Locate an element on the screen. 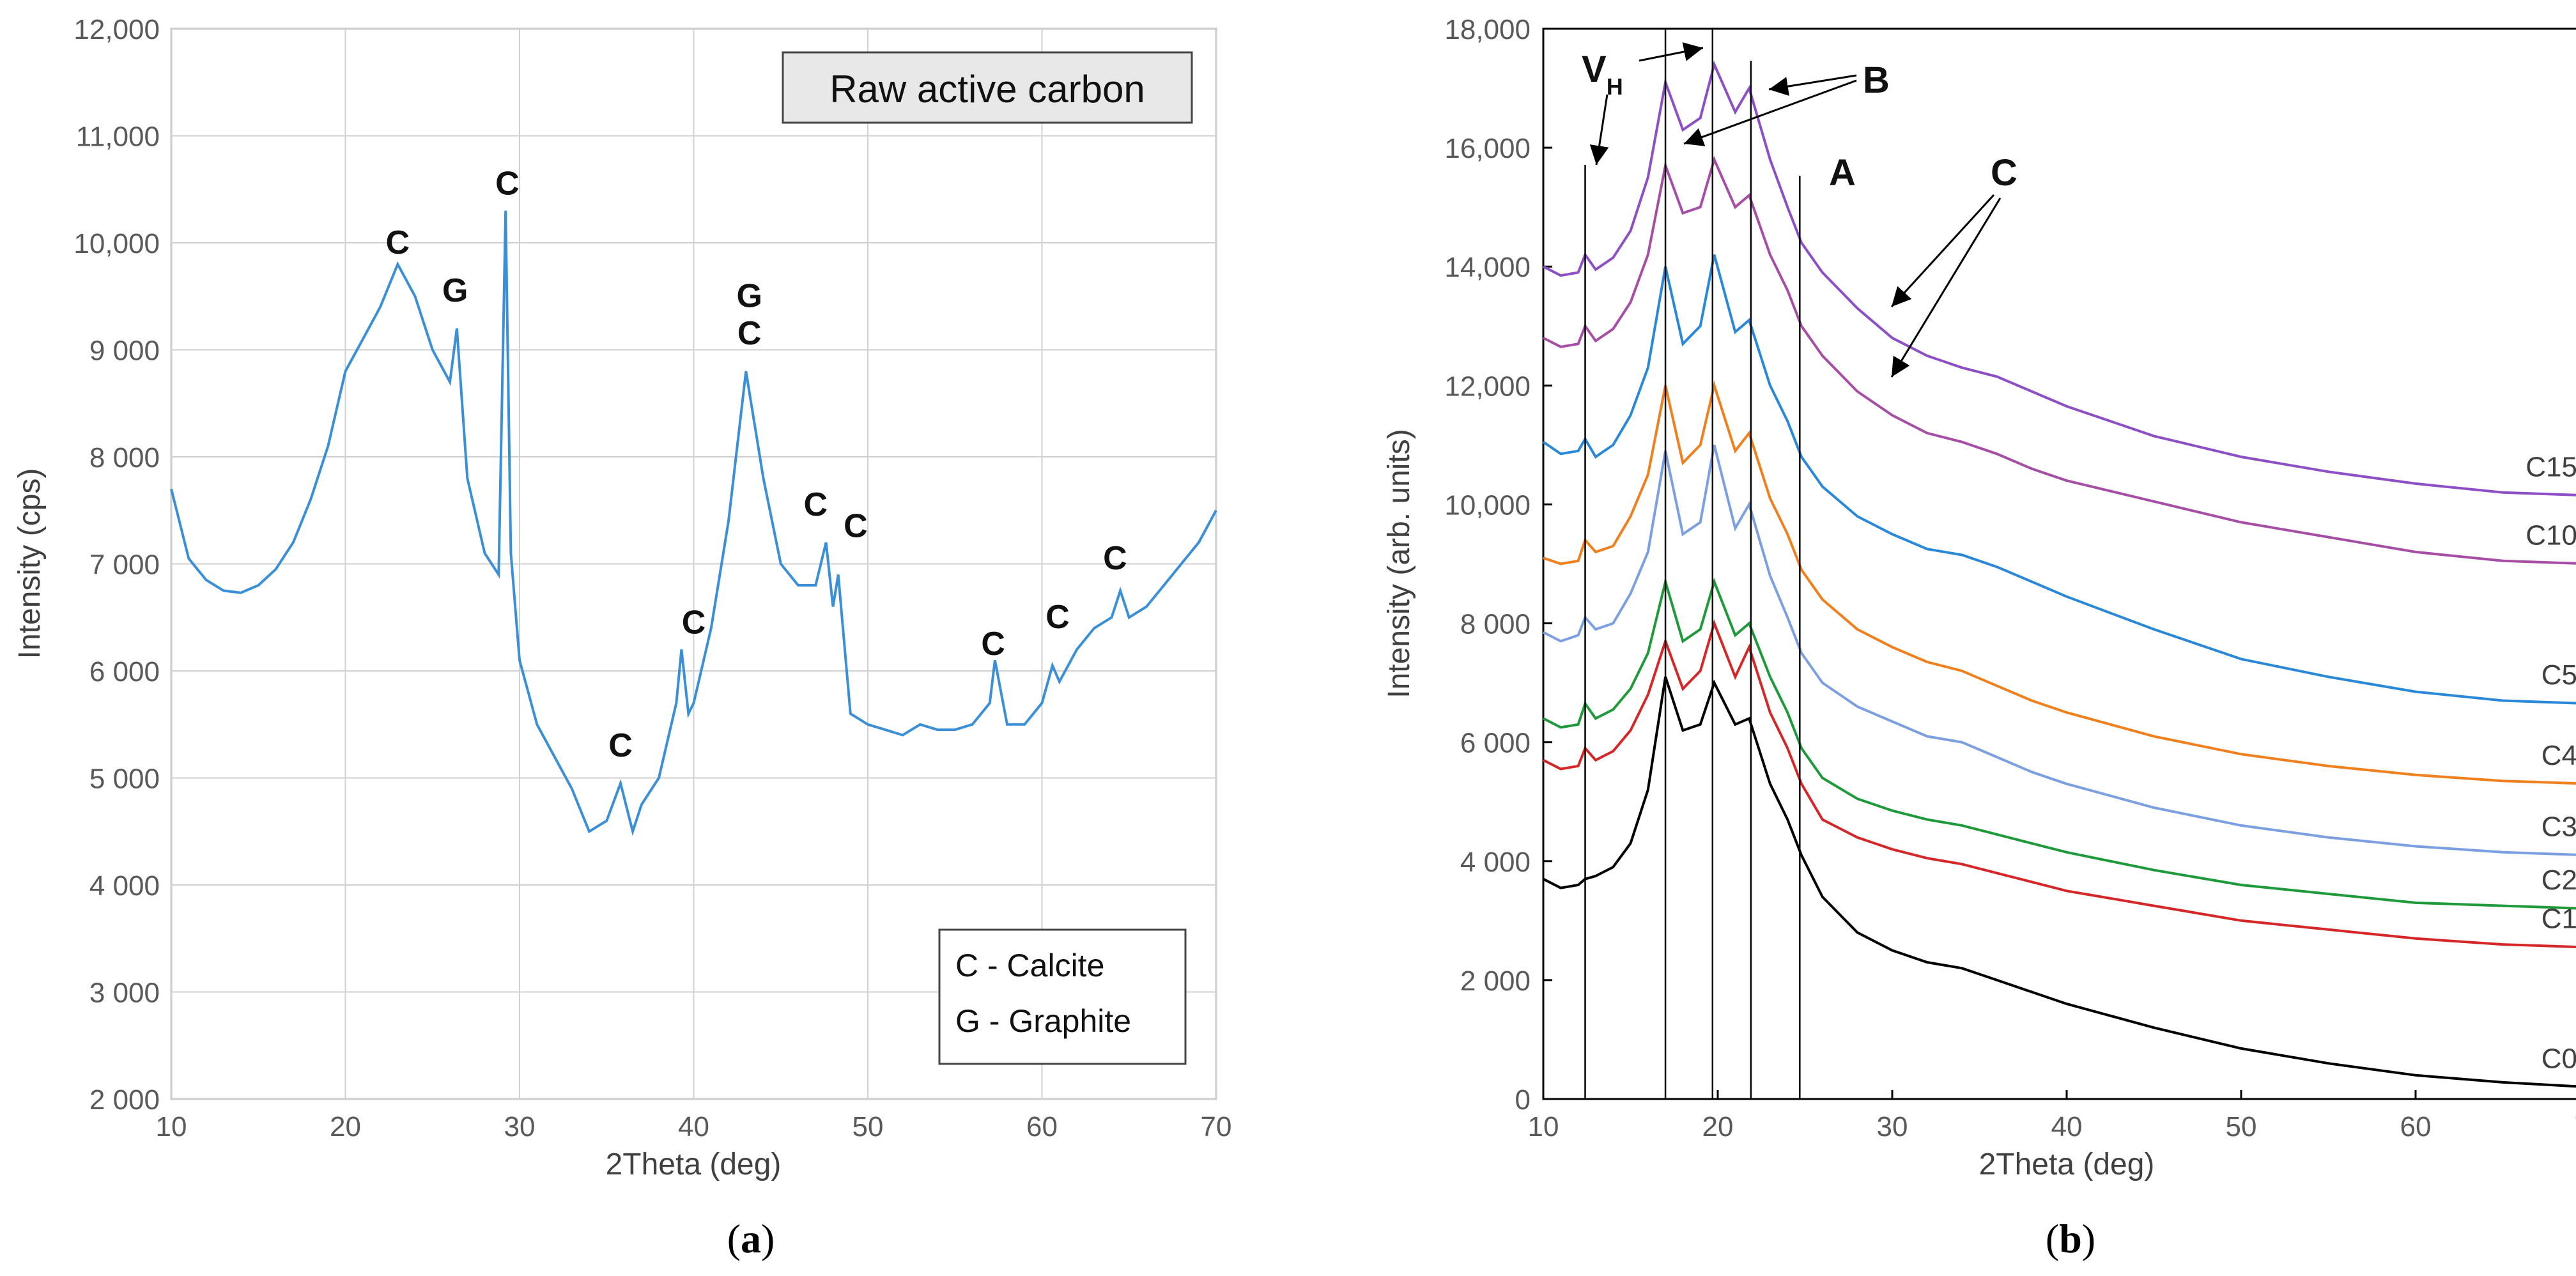  chart-a-y-tick-label: 2 000 is located at coordinates (124, 1100).